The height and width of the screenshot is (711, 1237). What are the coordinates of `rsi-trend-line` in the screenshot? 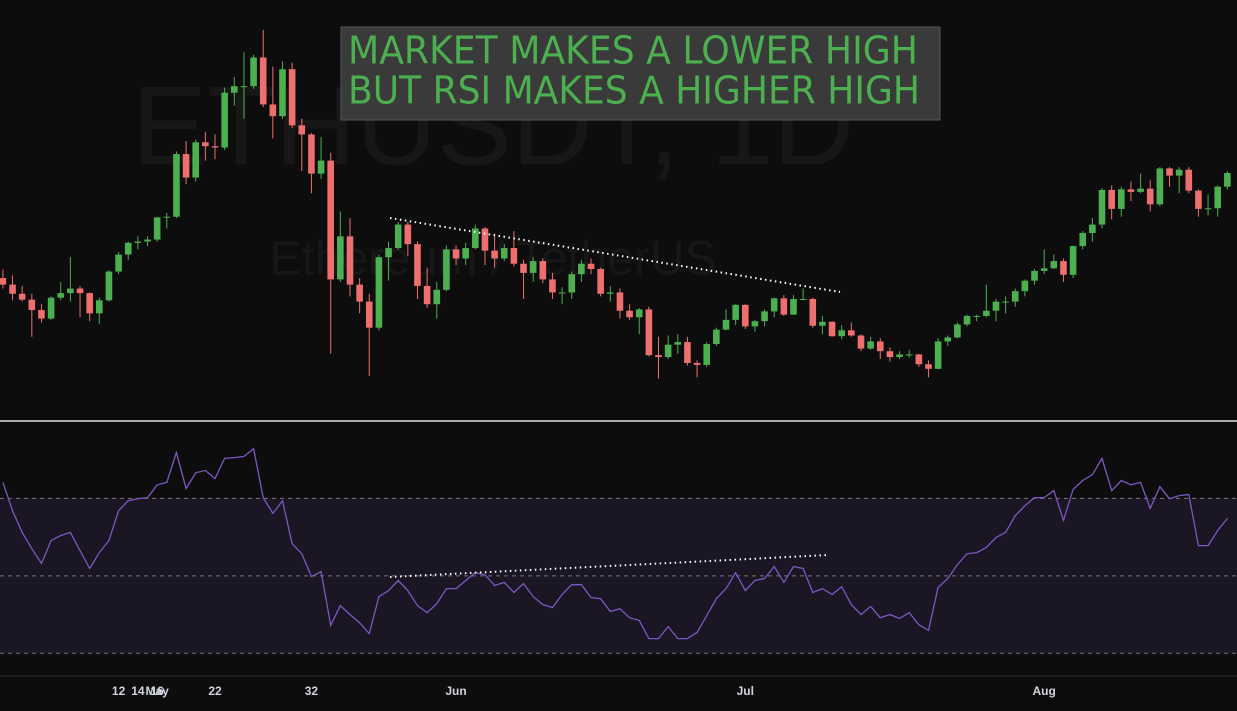 It's located at (609, 566).